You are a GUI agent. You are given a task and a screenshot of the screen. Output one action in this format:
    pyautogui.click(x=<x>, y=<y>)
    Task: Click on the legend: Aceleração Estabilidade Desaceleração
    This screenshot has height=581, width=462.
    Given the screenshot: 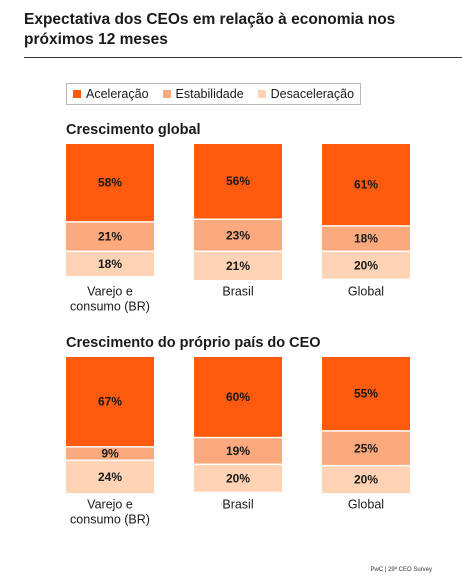 What is the action you would take?
    pyautogui.click(x=214, y=94)
    